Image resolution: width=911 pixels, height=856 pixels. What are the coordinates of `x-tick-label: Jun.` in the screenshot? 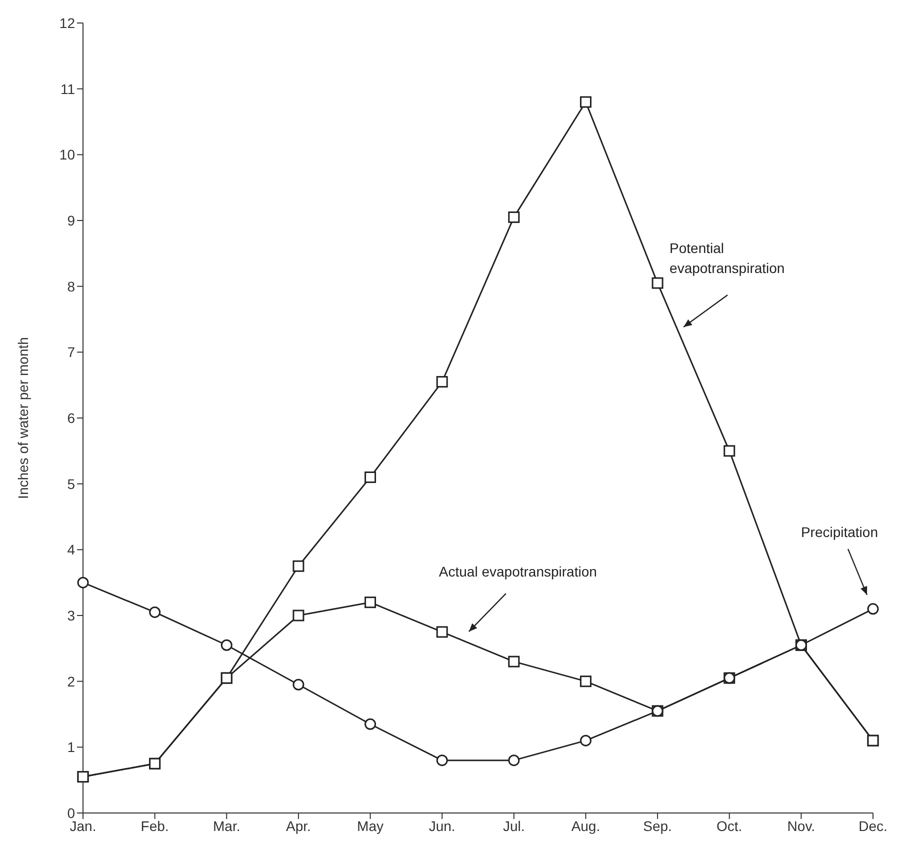 It's located at (442, 826).